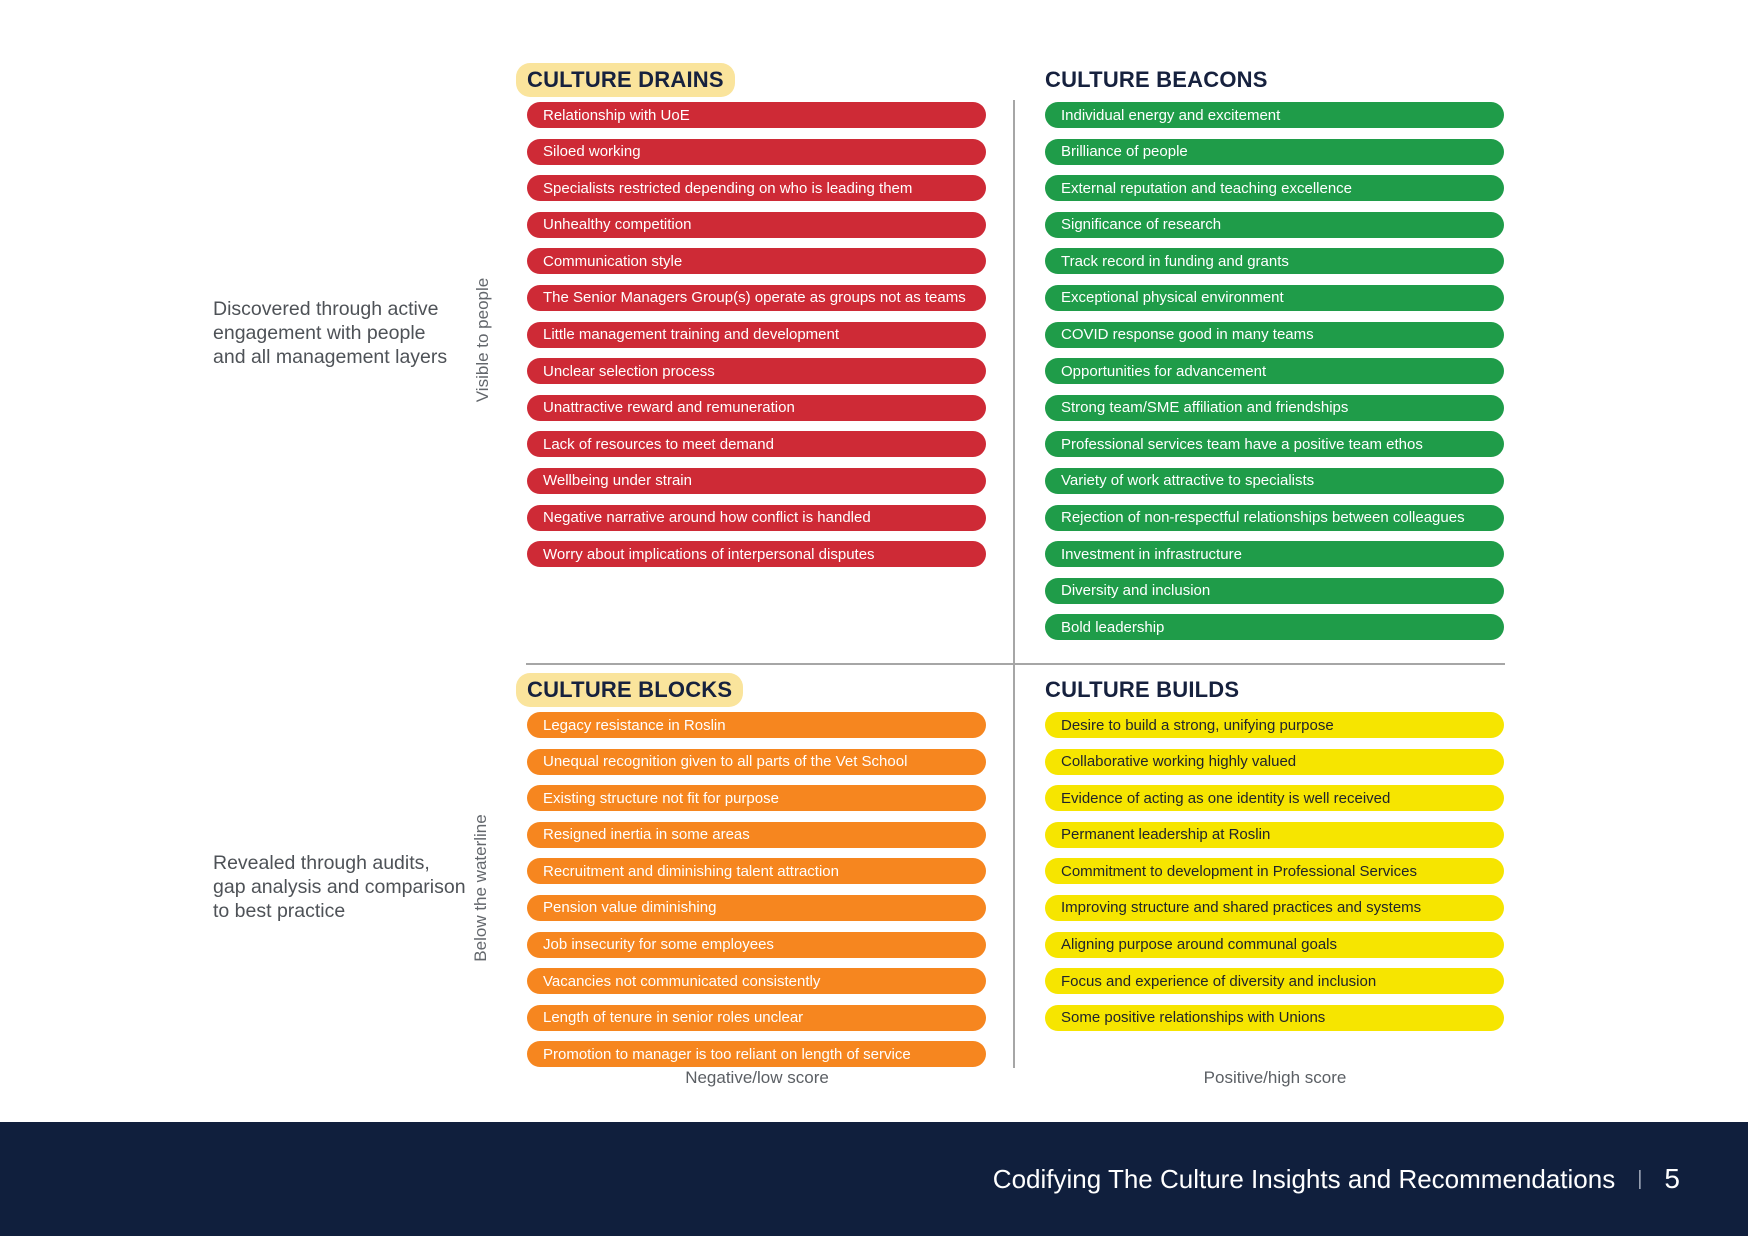  What do you see at coordinates (756, 151) in the screenshot?
I see `pill-drains: Siloed working` at bounding box center [756, 151].